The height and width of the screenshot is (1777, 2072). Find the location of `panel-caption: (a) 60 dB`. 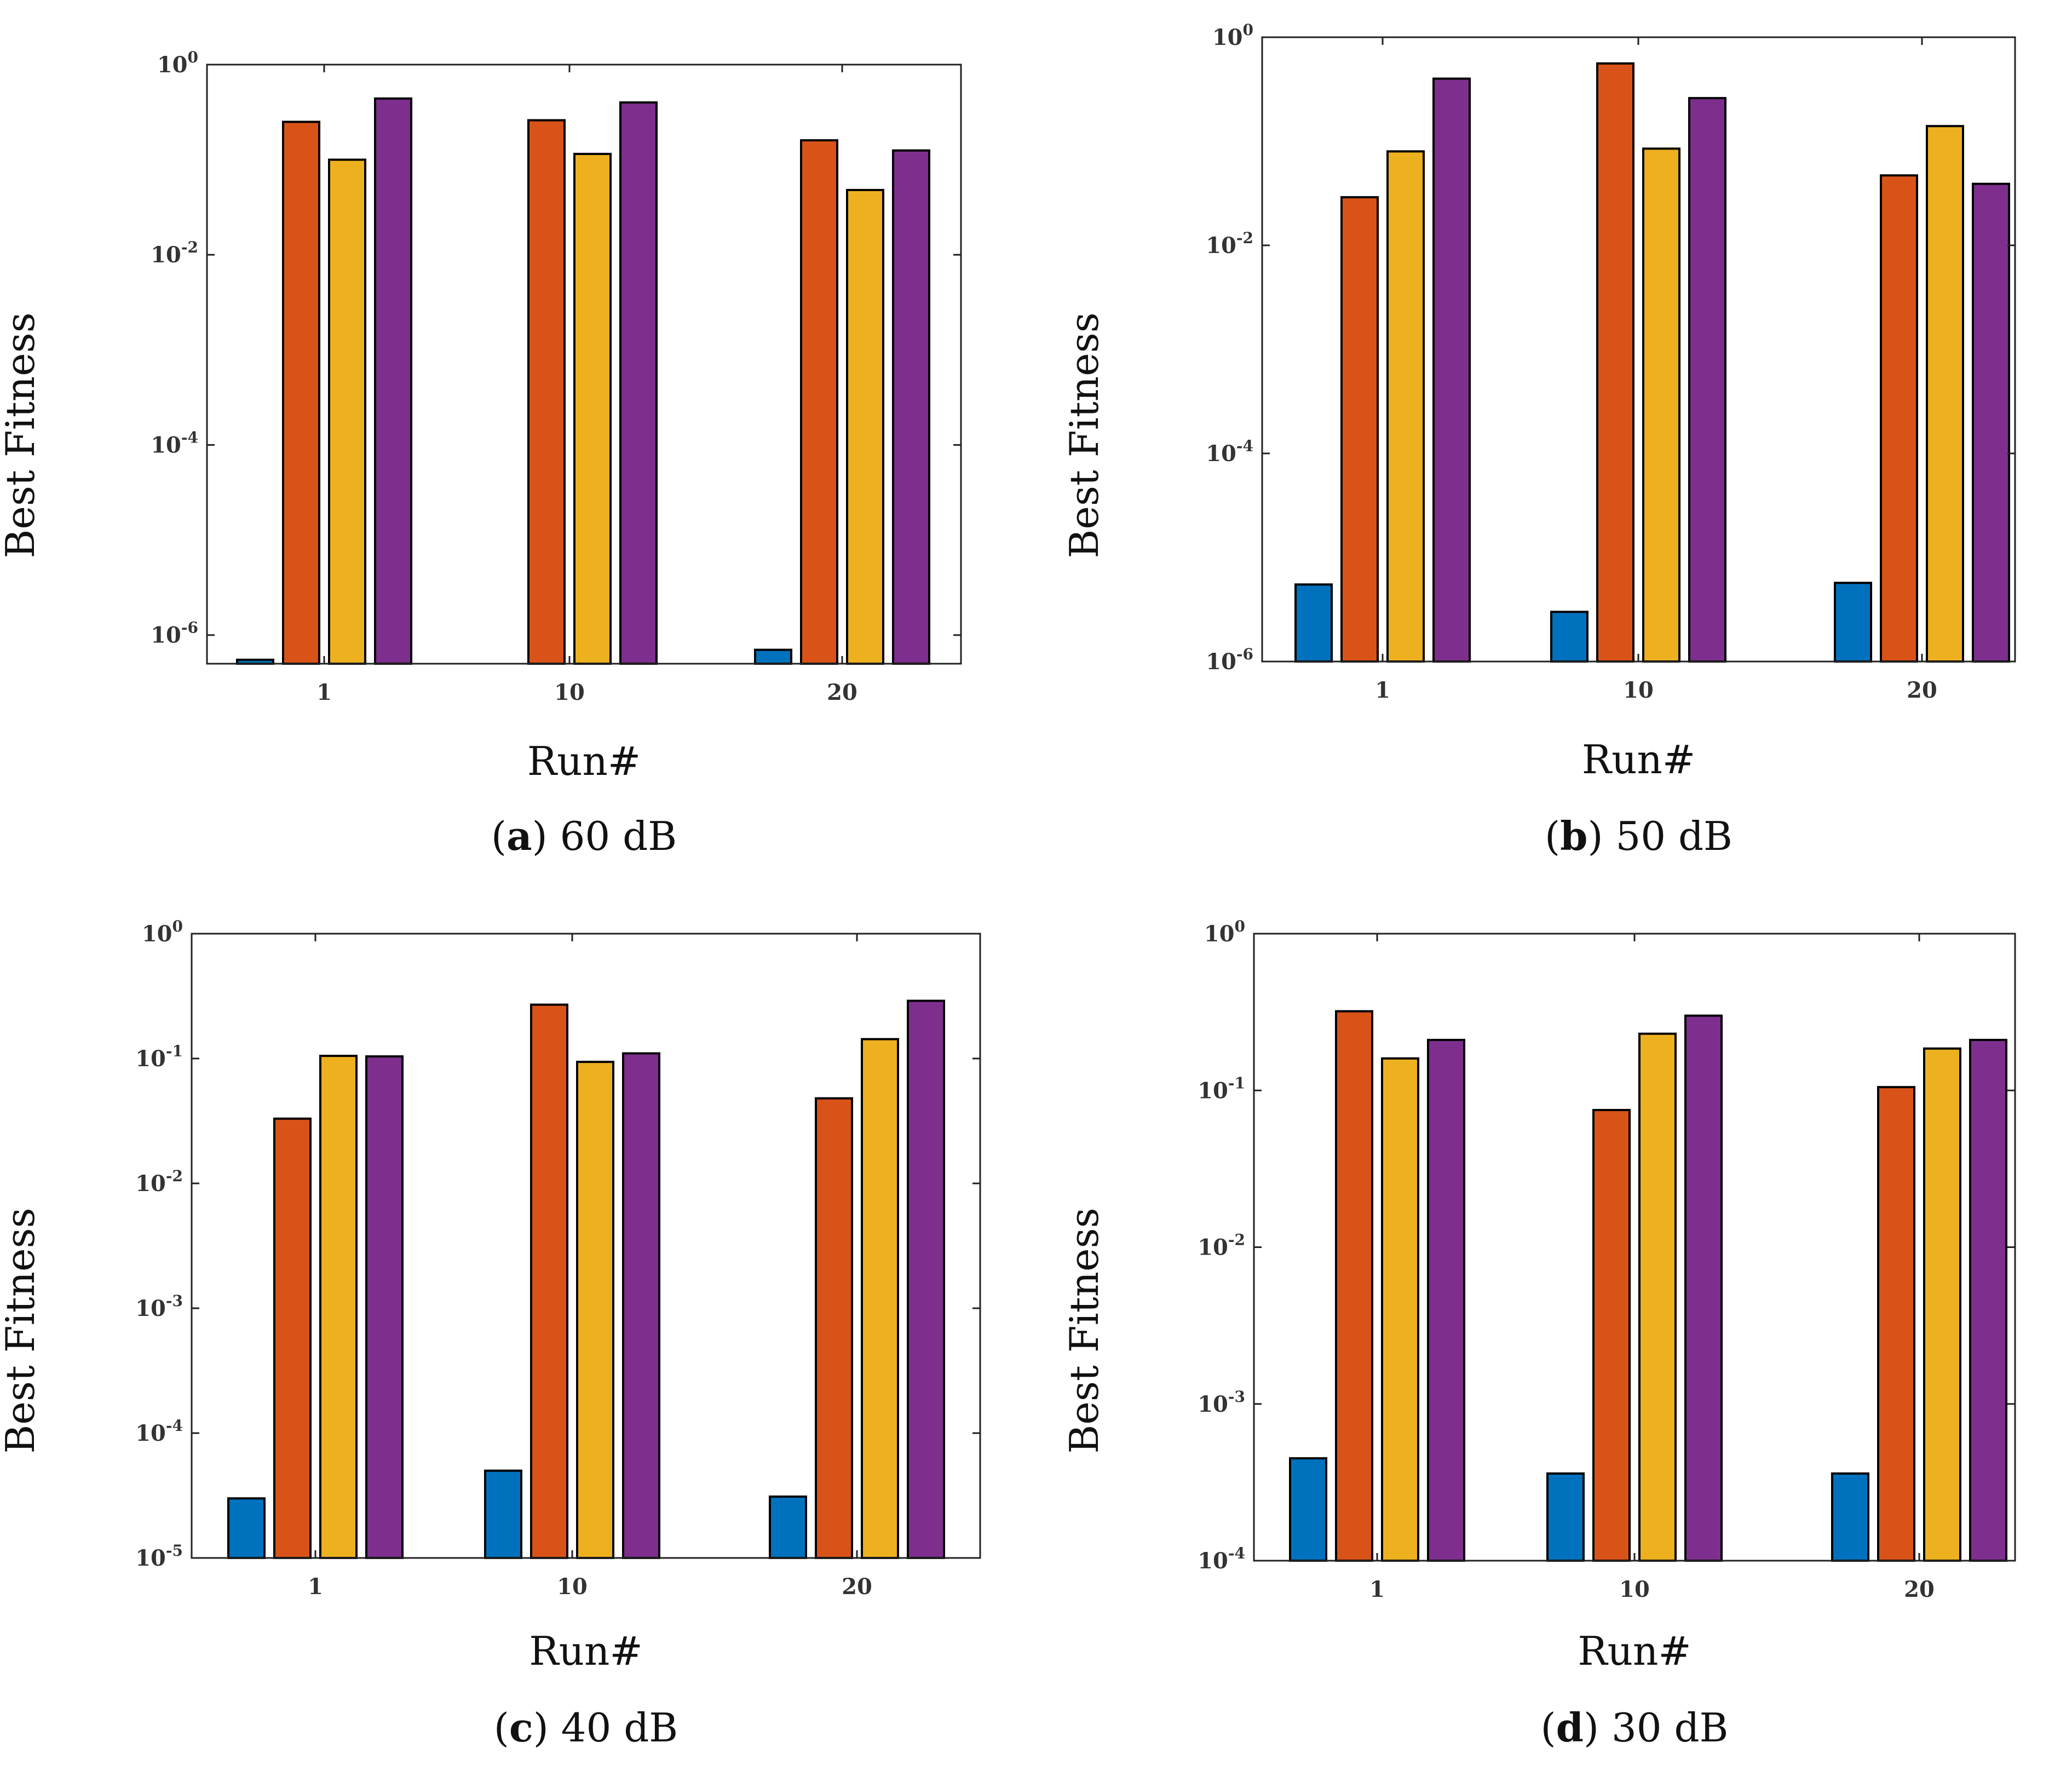

panel-caption: (a) 60 dB is located at coordinates (584, 836).